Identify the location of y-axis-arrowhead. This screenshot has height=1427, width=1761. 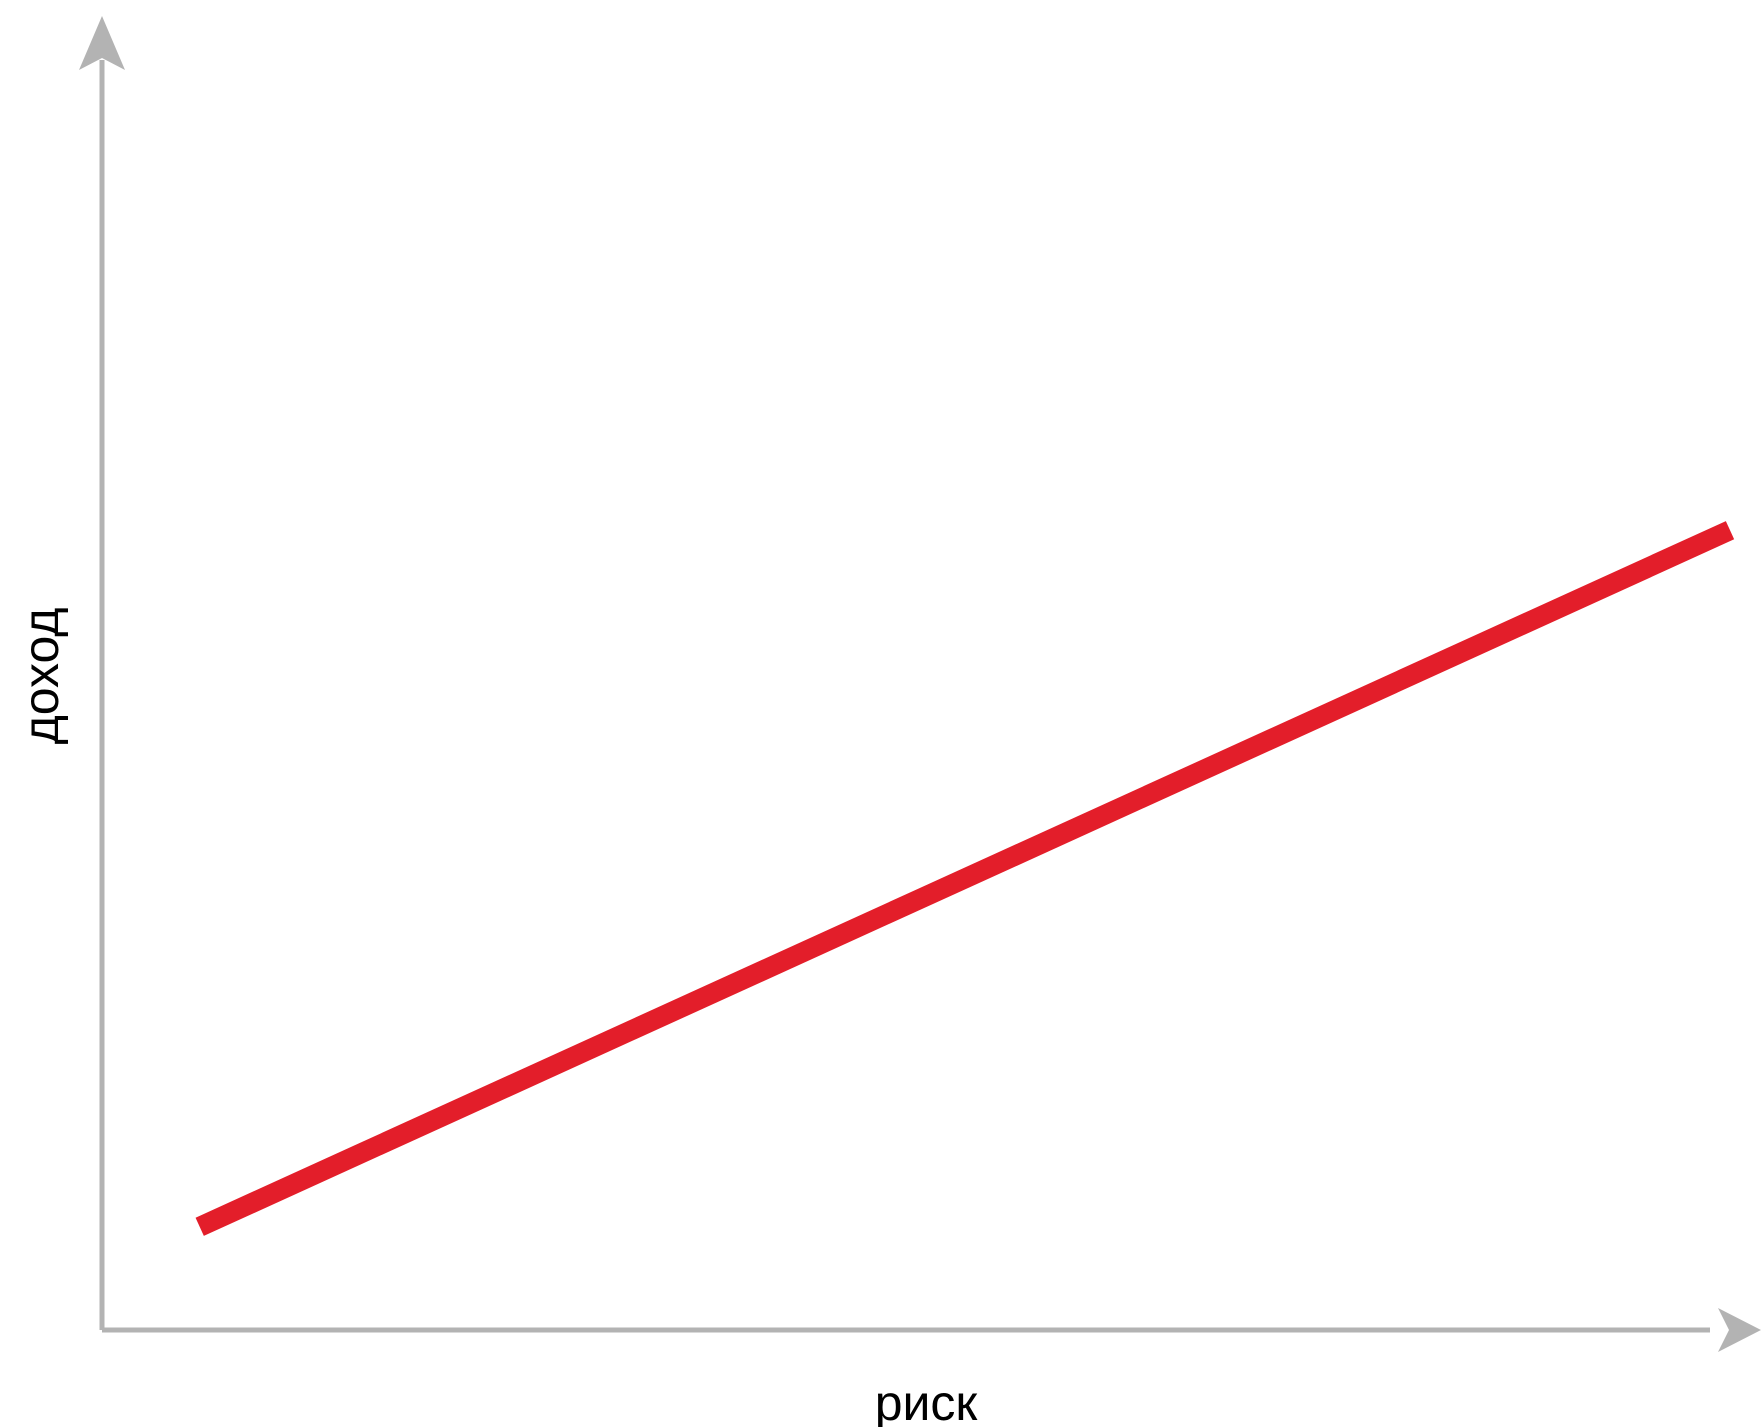
(102, 43).